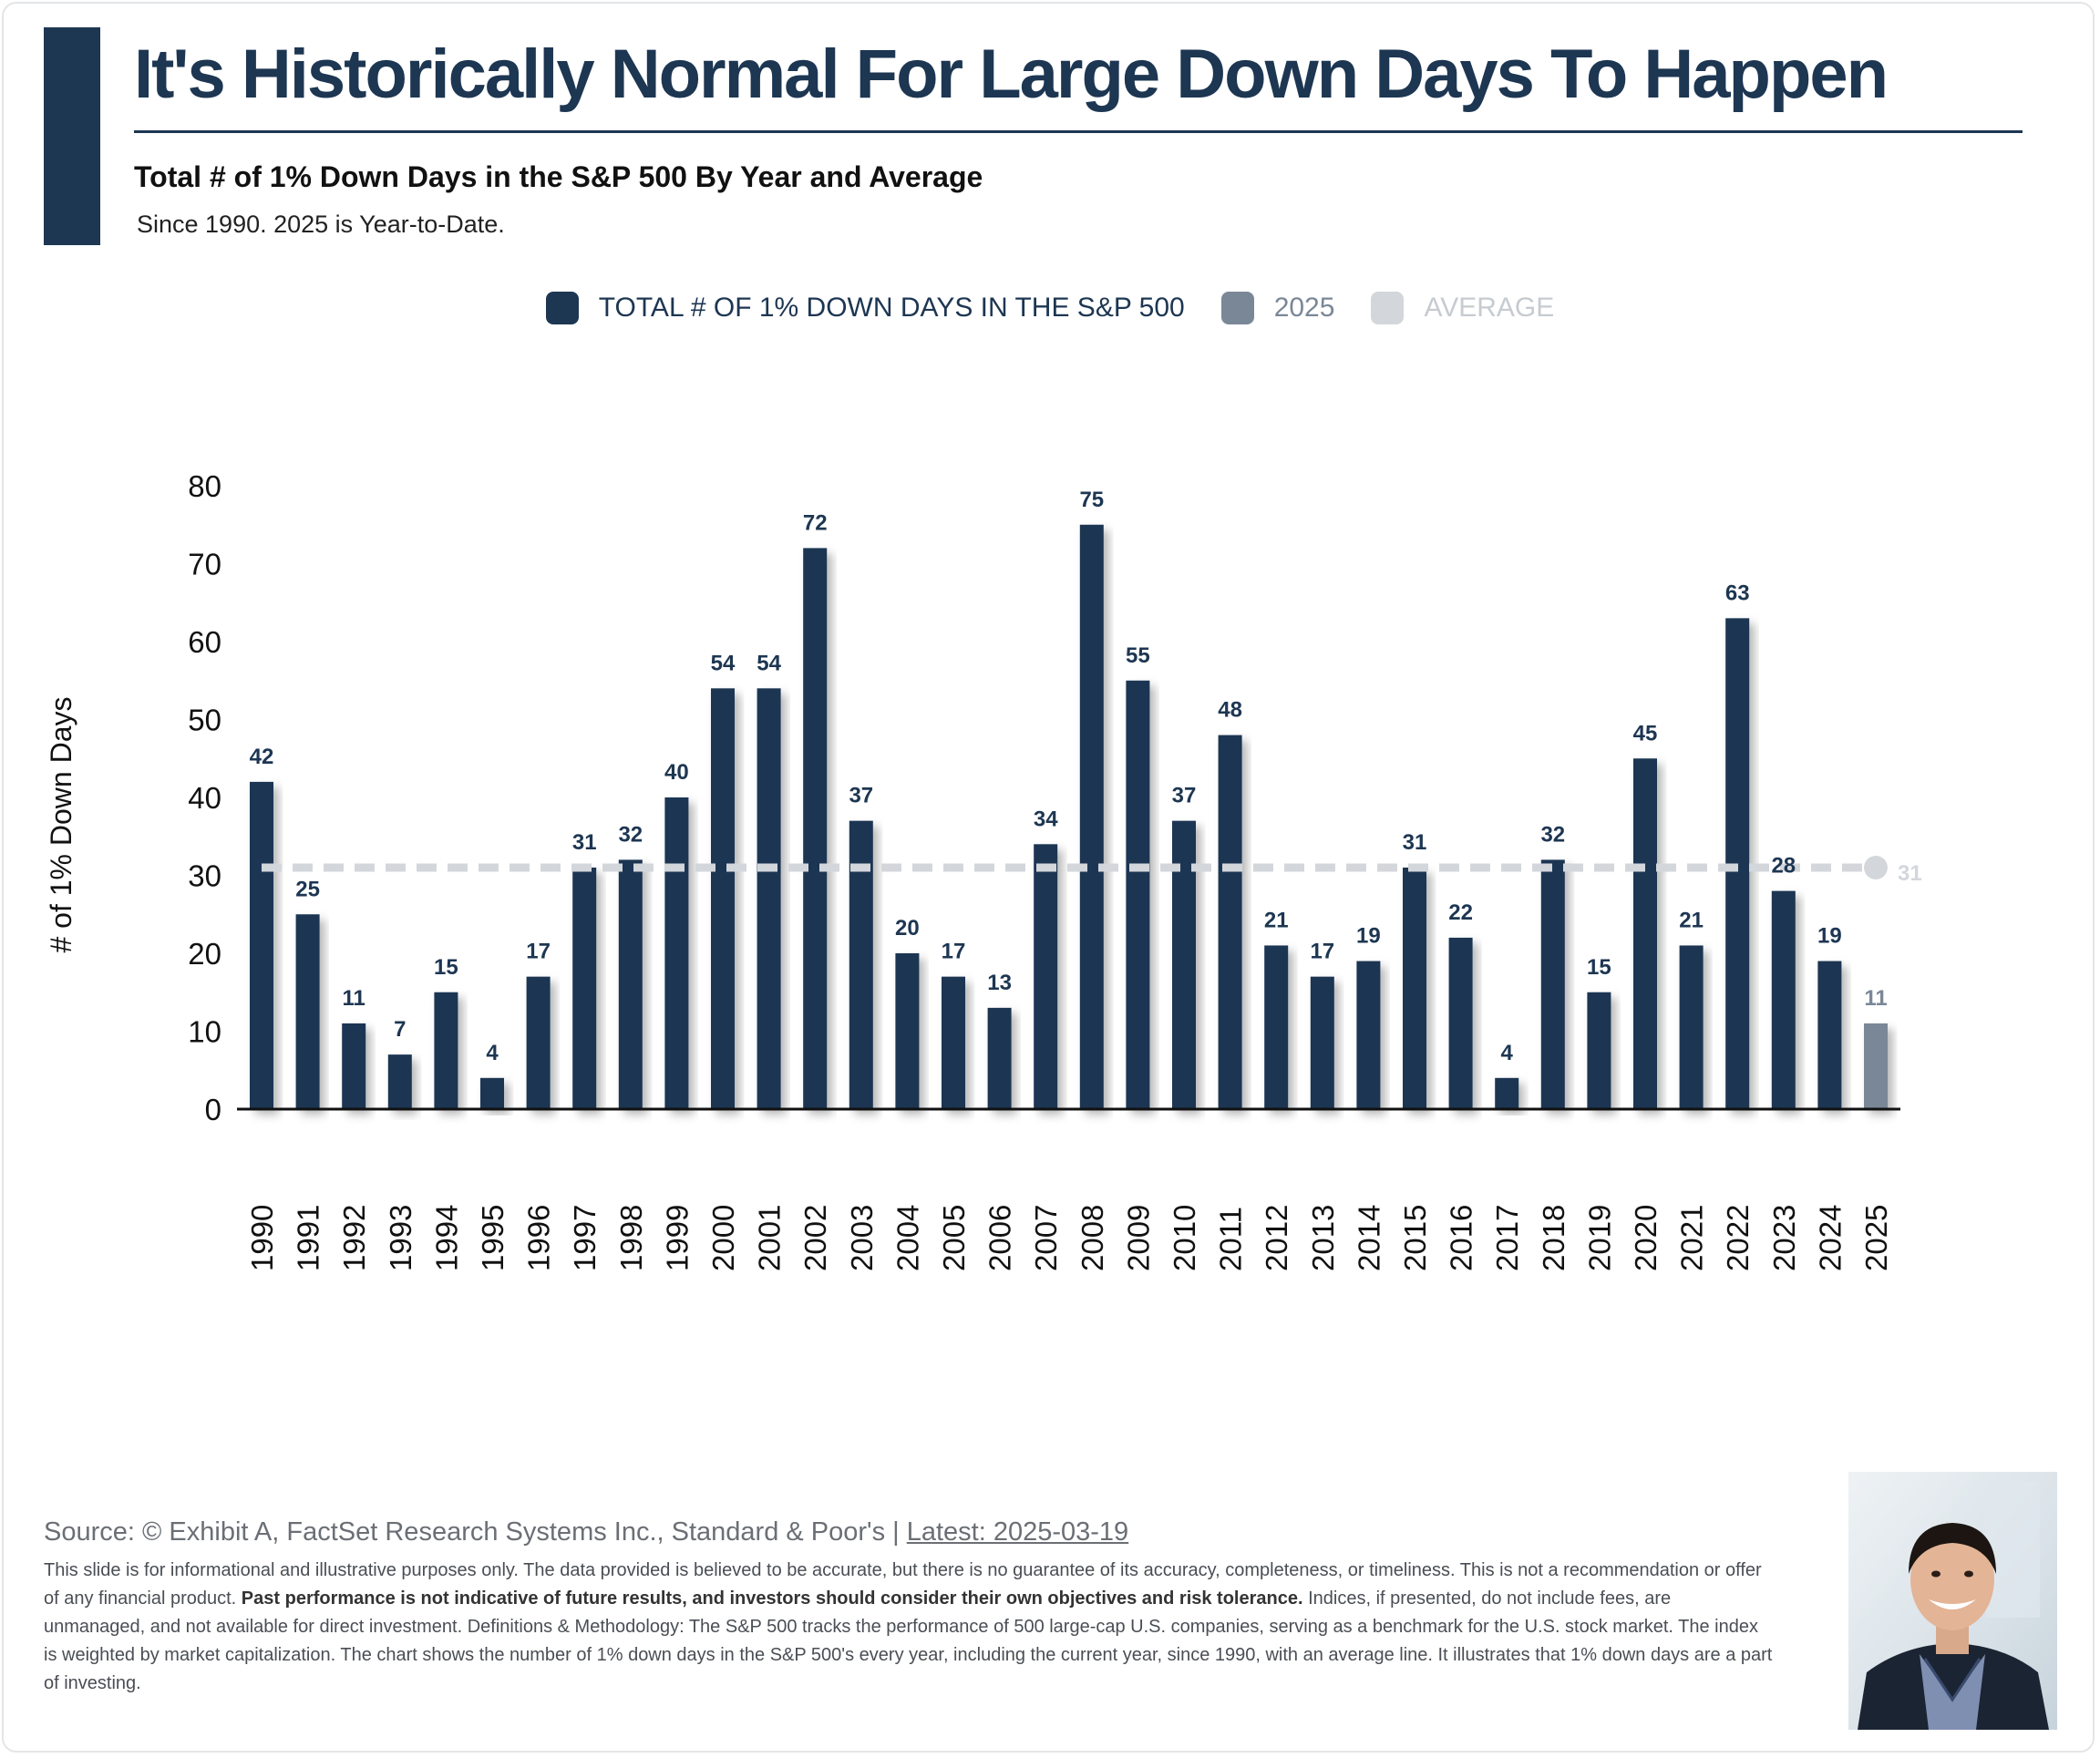 The image size is (2100, 1758). I want to click on x-tick-label-2000: 2000, so click(723, 1238).